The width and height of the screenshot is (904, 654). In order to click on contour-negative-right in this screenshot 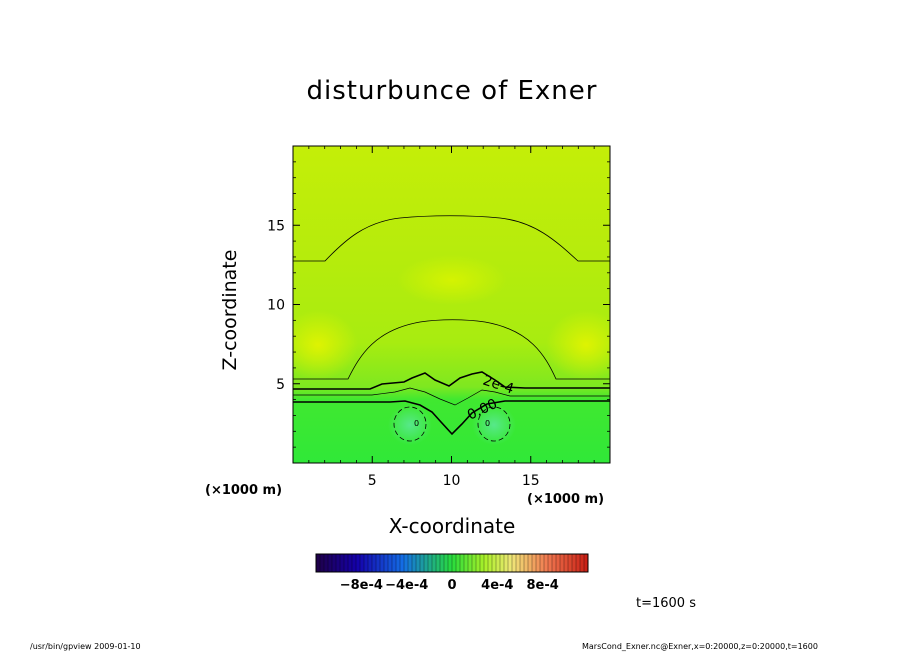, I will do `click(494, 424)`.